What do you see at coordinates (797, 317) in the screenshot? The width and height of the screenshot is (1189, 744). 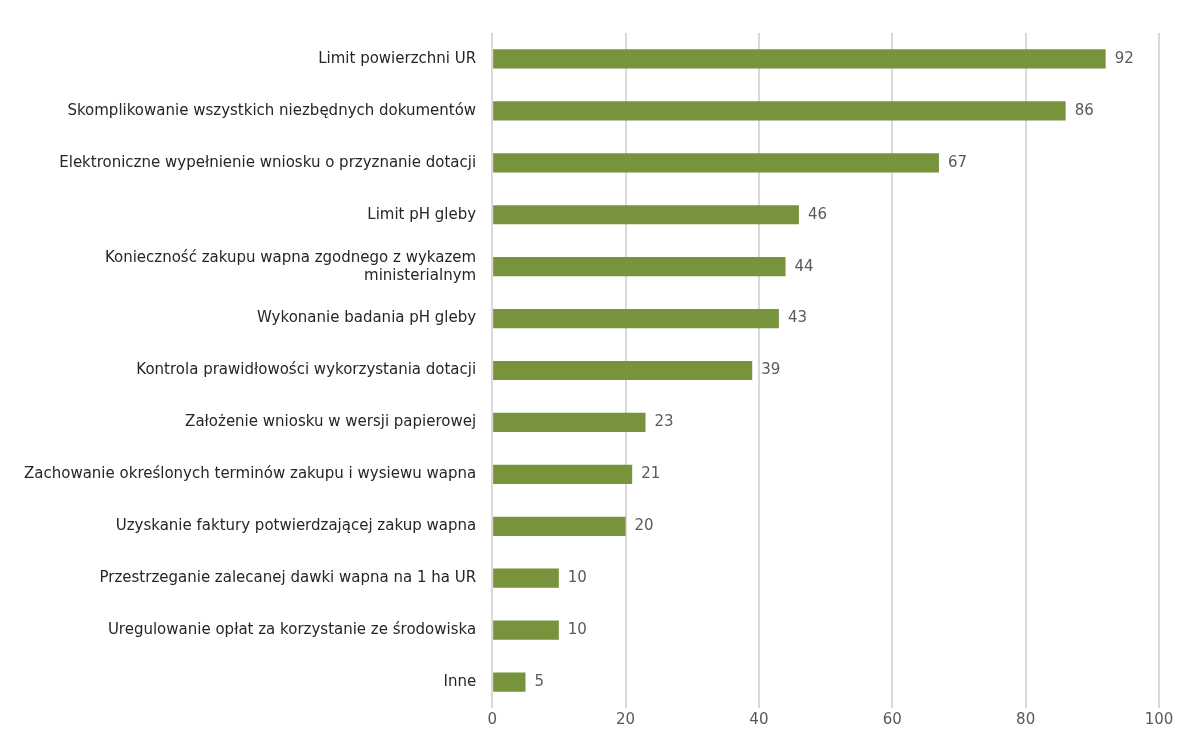 I see `data-label: 43` at bounding box center [797, 317].